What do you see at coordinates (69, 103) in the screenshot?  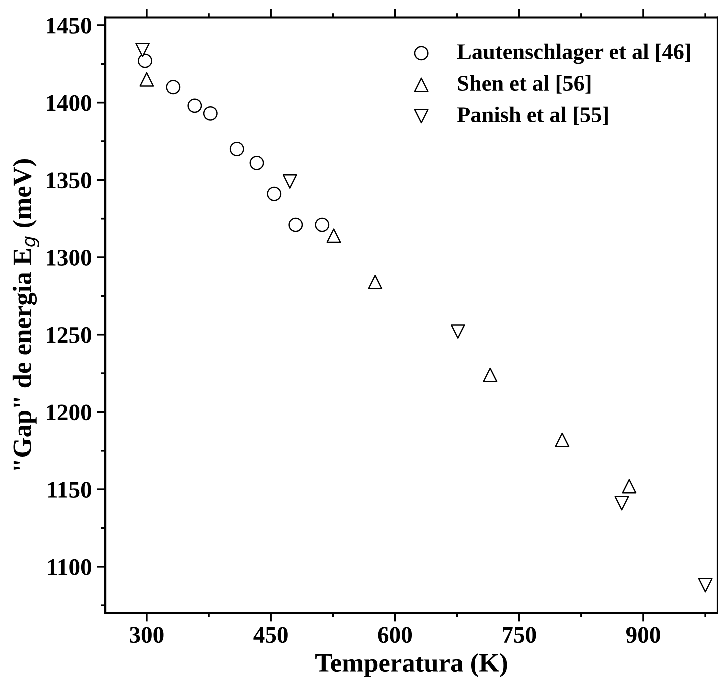 I see `y-tick-label: 1400` at bounding box center [69, 103].